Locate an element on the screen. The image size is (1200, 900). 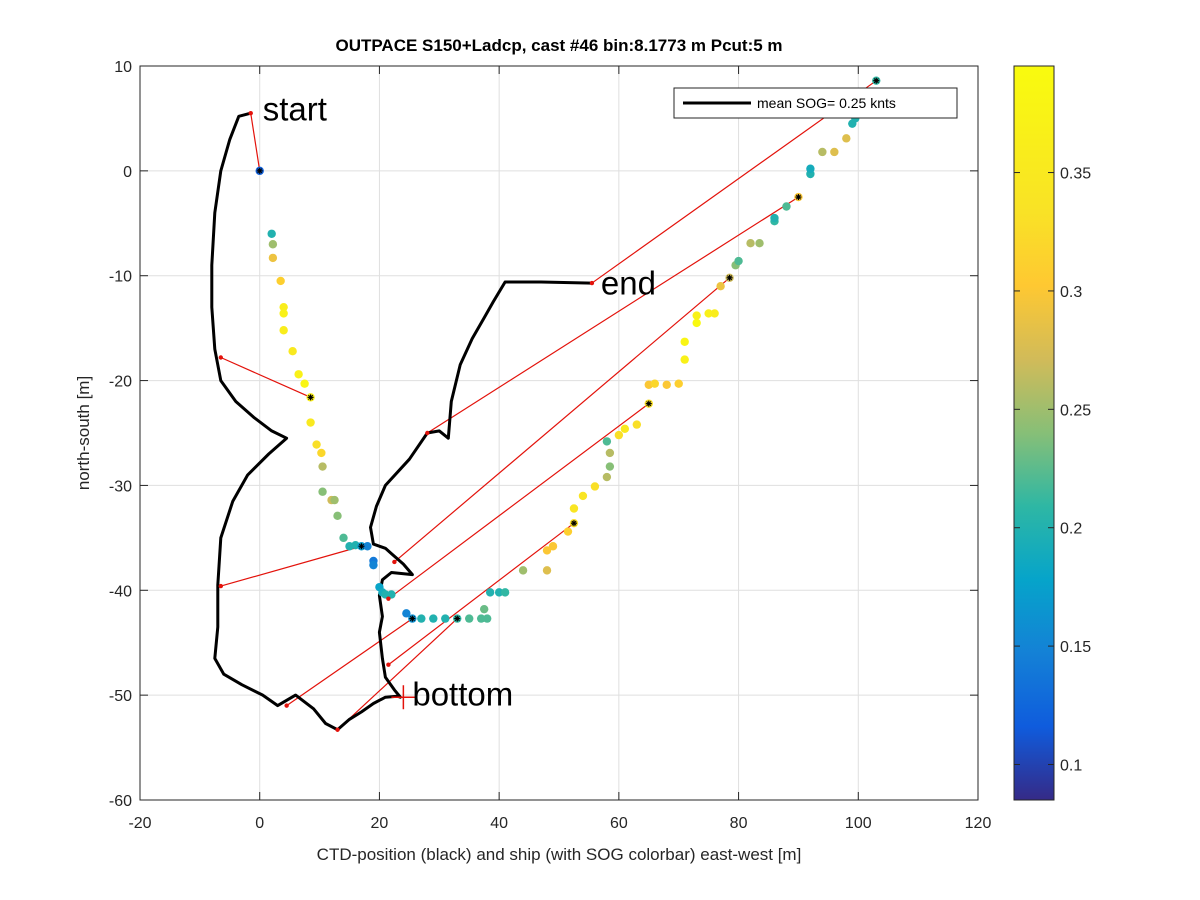
annotation-bottom: bottom is located at coordinates (462, 694).